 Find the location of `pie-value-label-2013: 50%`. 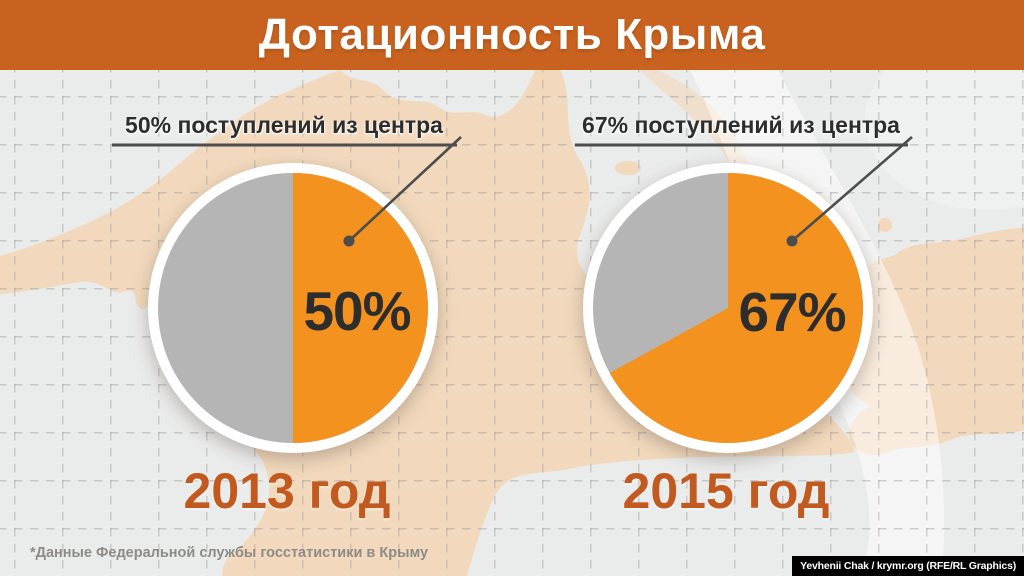

pie-value-label-2013: 50% is located at coordinates (357, 311).